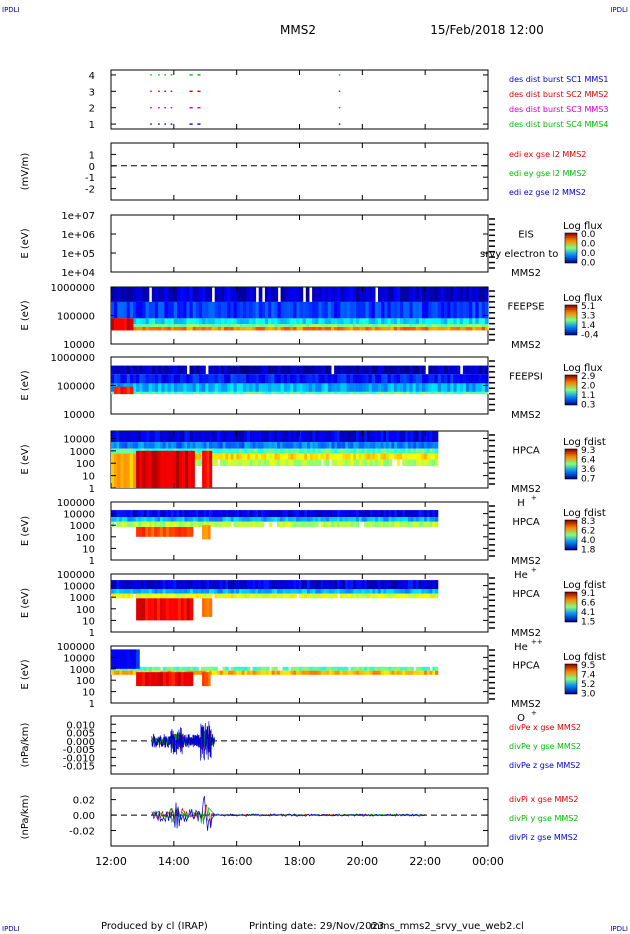 The width and height of the screenshot is (630, 934). What do you see at coordinates (588, 317) in the screenshot?
I see `colorbar-tick-label: 3.3` at bounding box center [588, 317].